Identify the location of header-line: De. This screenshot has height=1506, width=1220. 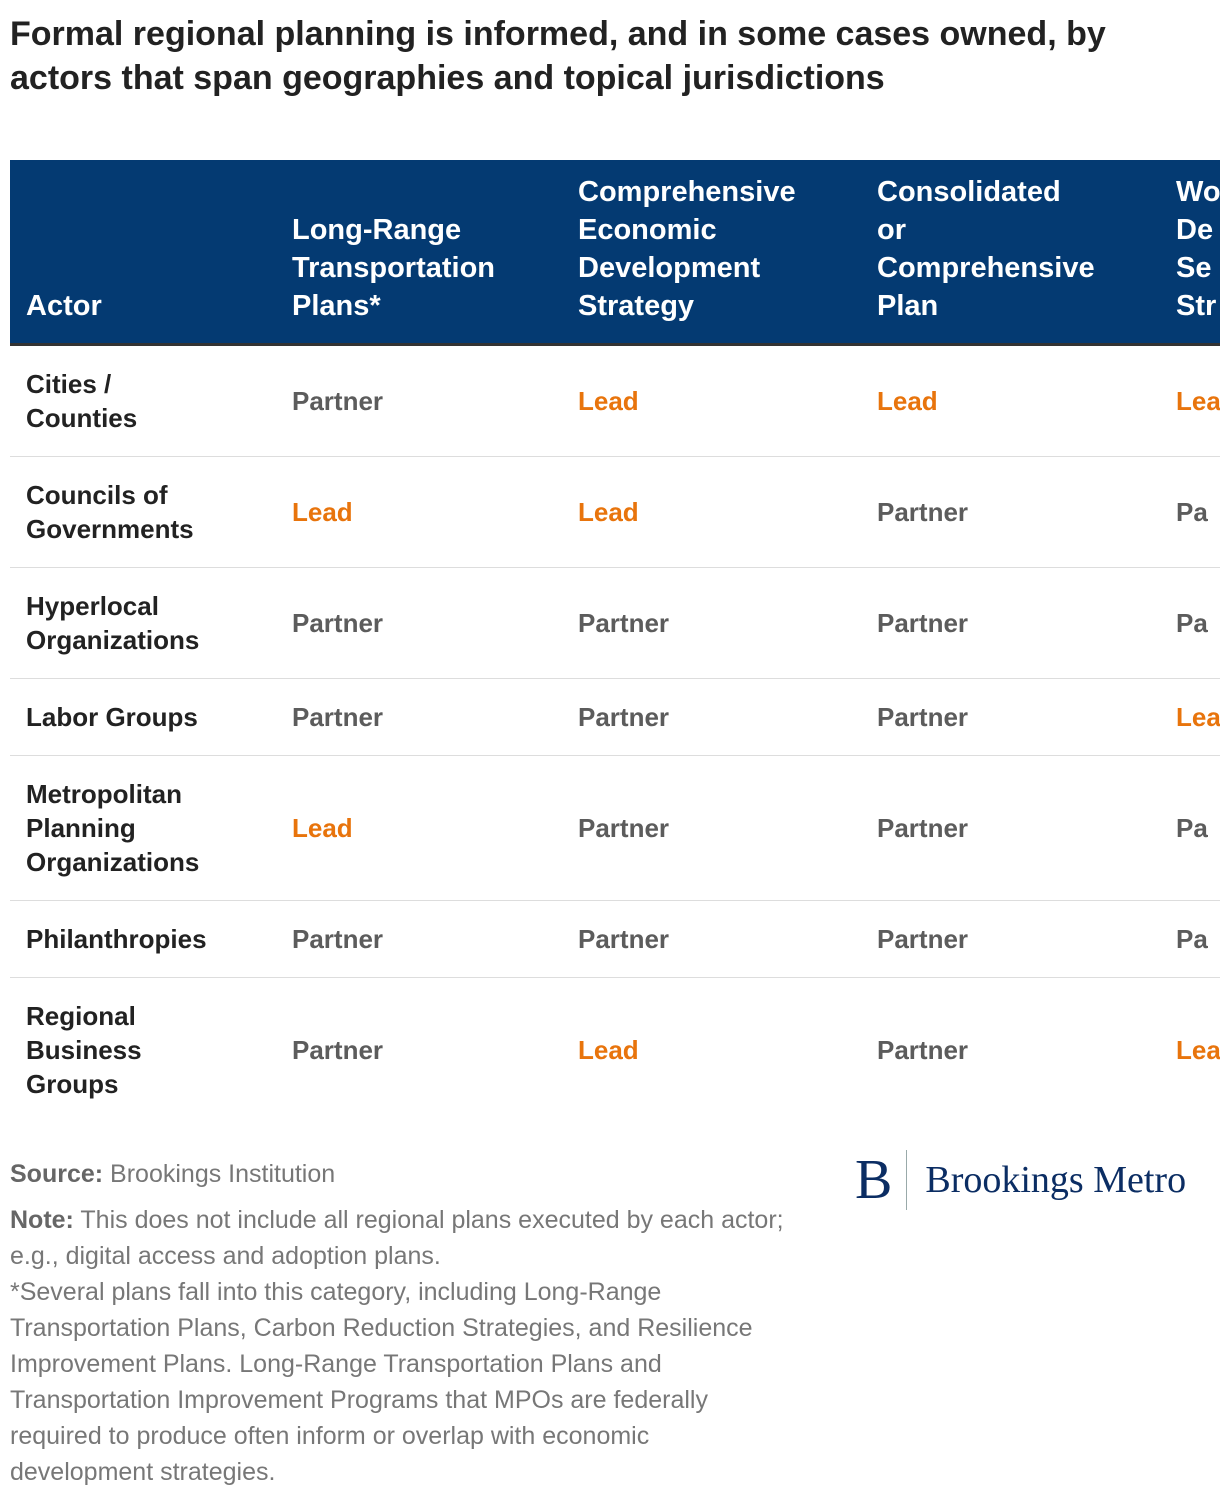
(1195, 230).